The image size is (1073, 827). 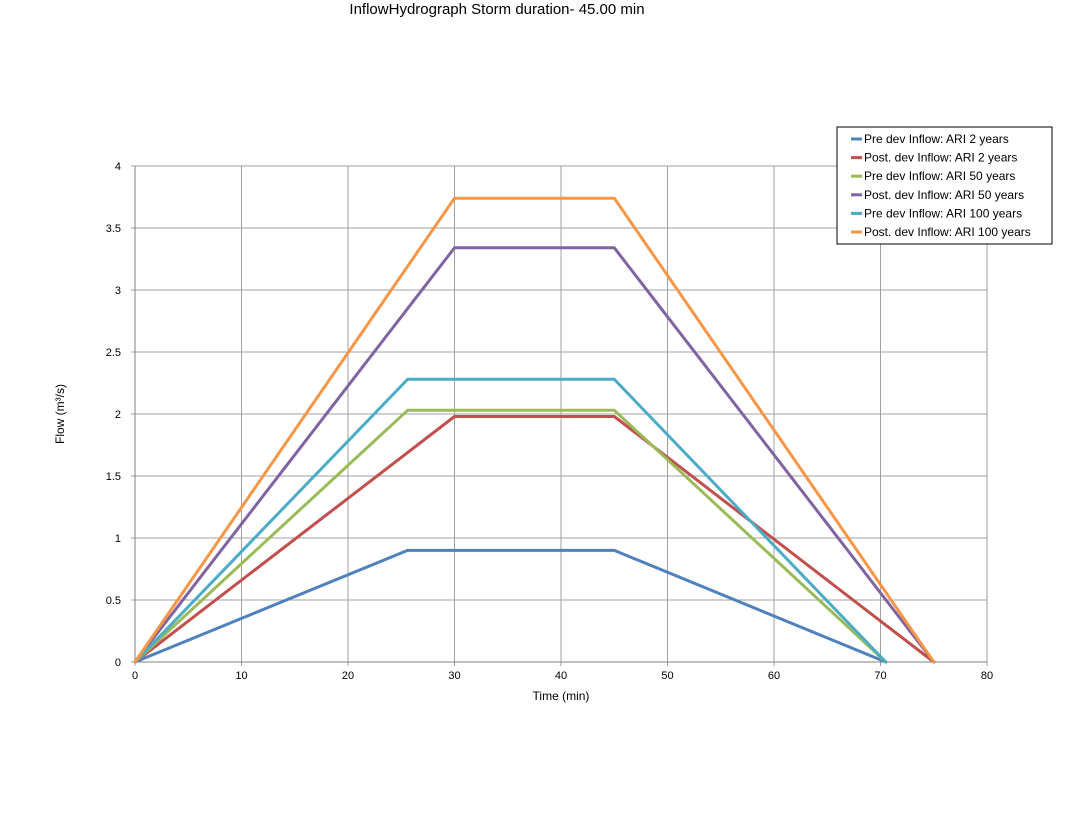 I want to click on x-tick-label: 50, so click(x=667, y=676).